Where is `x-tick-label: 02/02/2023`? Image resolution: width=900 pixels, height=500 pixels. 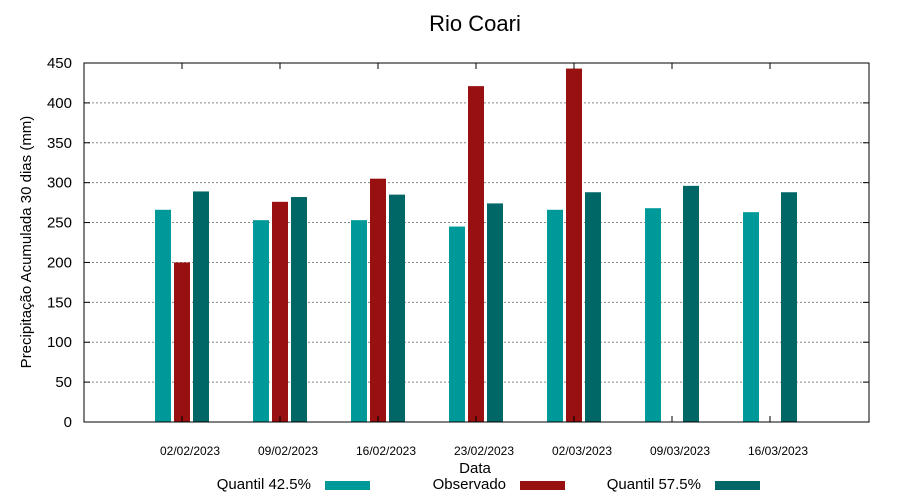
x-tick-label: 02/02/2023 is located at coordinates (190, 451).